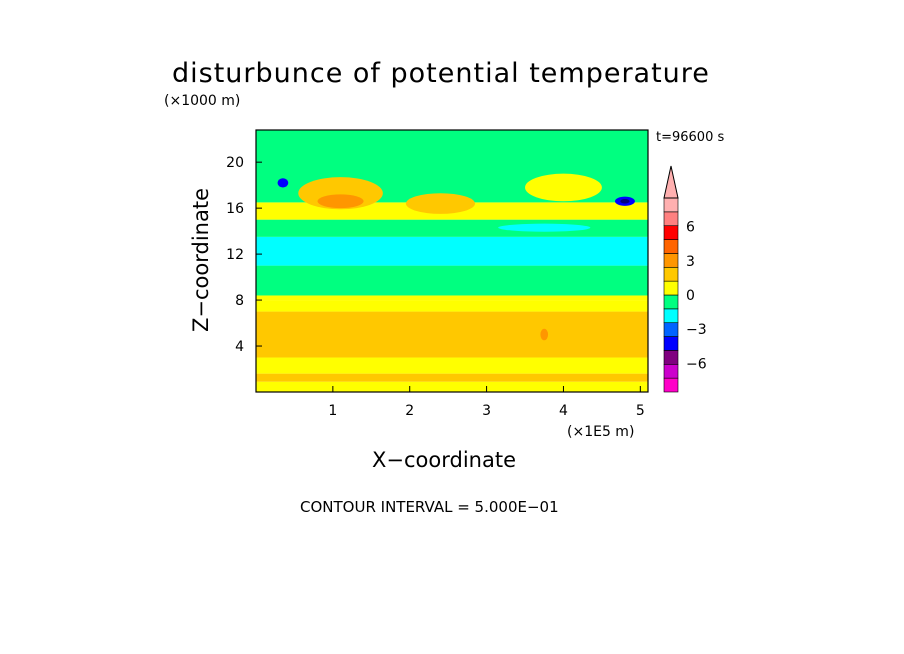  What do you see at coordinates (235, 255) in the screenshot?
I see `y-tick-label: 12` at bounding box center [235, 255].